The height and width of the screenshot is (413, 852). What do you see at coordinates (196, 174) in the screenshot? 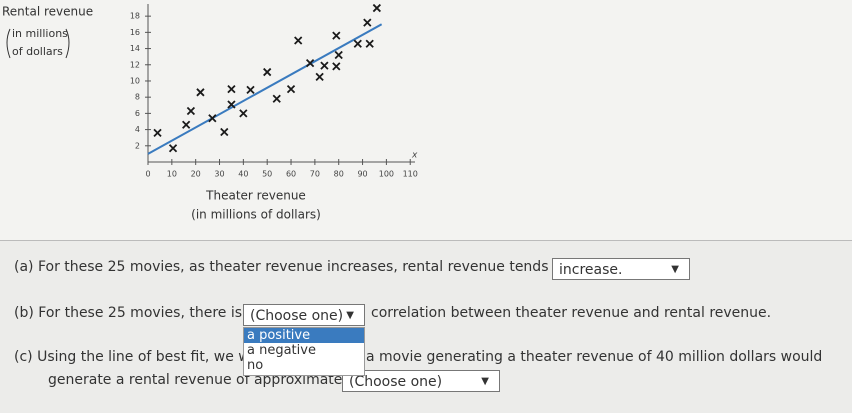
I see `x-tick-label: 20` at bounding box center [196, 174].